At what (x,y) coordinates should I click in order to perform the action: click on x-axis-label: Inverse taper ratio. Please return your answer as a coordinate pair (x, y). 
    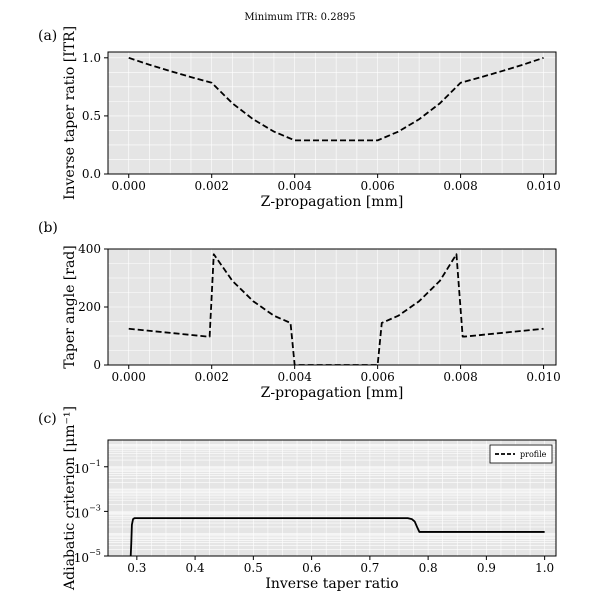
    Looking at the image, I should click on (331, 584).